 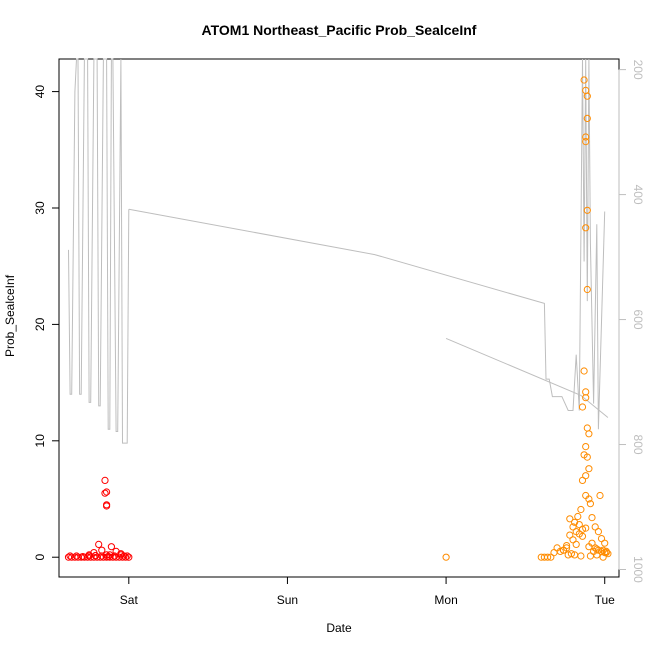 I want to click on x-tick-label: Sat, so click(x=129, y=600).